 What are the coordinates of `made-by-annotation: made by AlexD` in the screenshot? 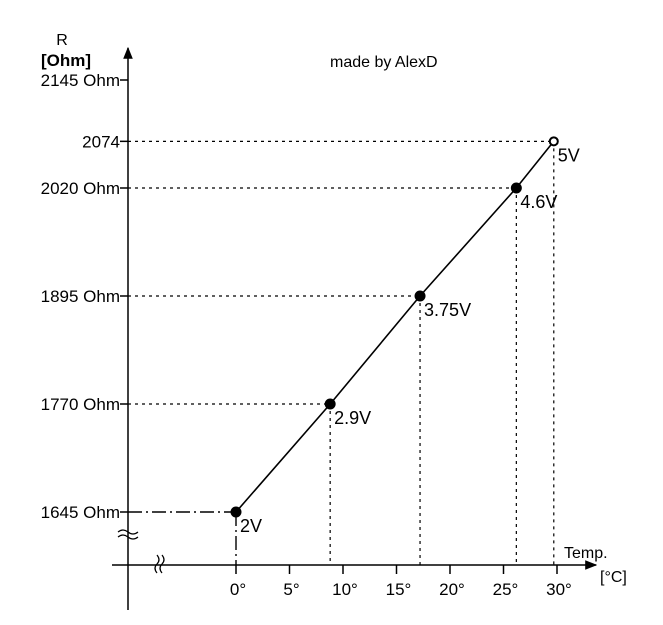 It's located at (384, 62).